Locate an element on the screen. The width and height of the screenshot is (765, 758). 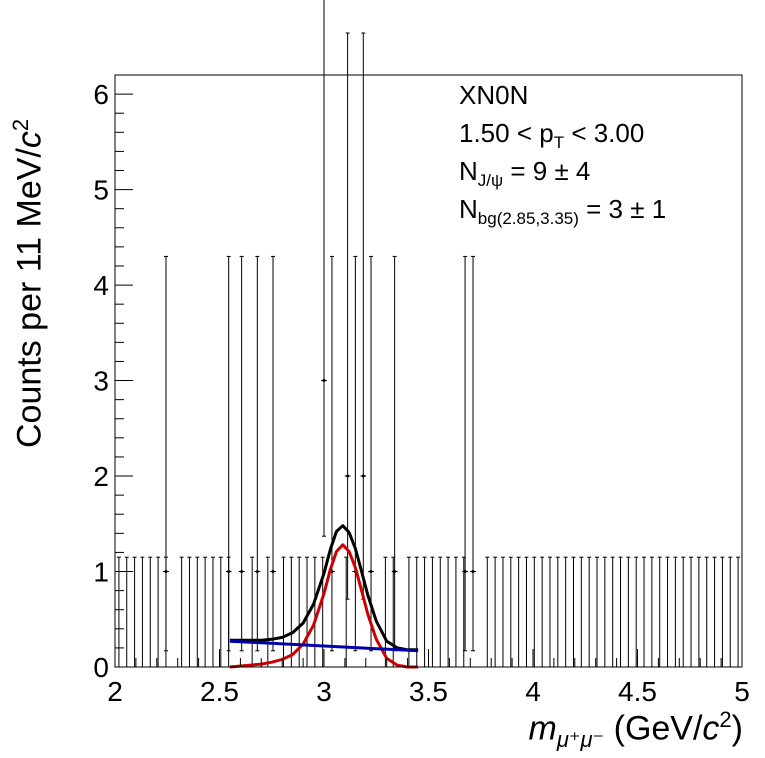
y-tick-label: 0 is located at coordinates (101, 667).